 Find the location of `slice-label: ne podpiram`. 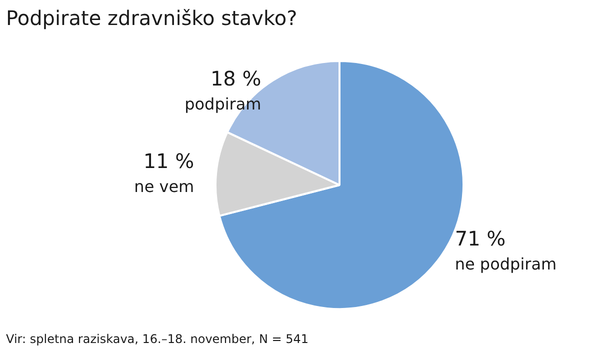

slice-label: ne podpiram is located at coordinates (505, 264).